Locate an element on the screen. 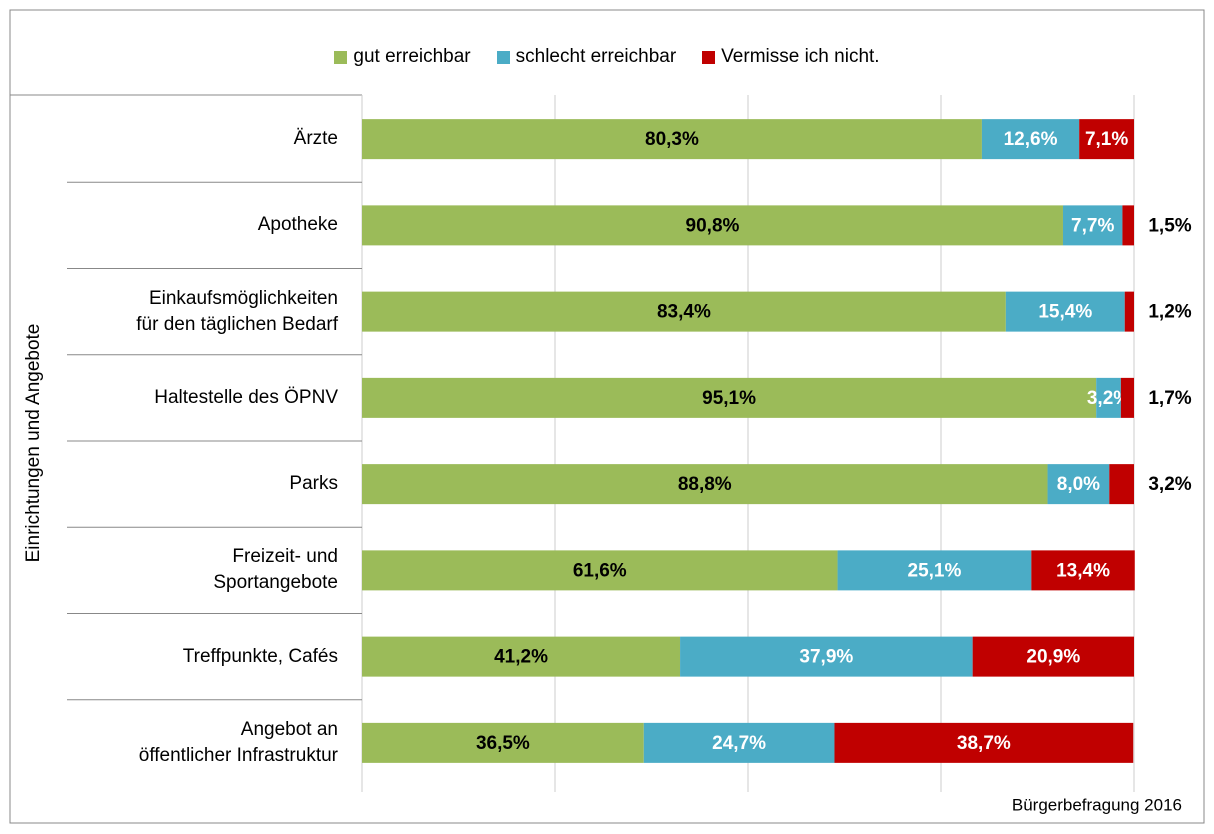 The height and width of the screenshot is (834, 1214). data-label: 80,3% is located at coordinates (672, 139).